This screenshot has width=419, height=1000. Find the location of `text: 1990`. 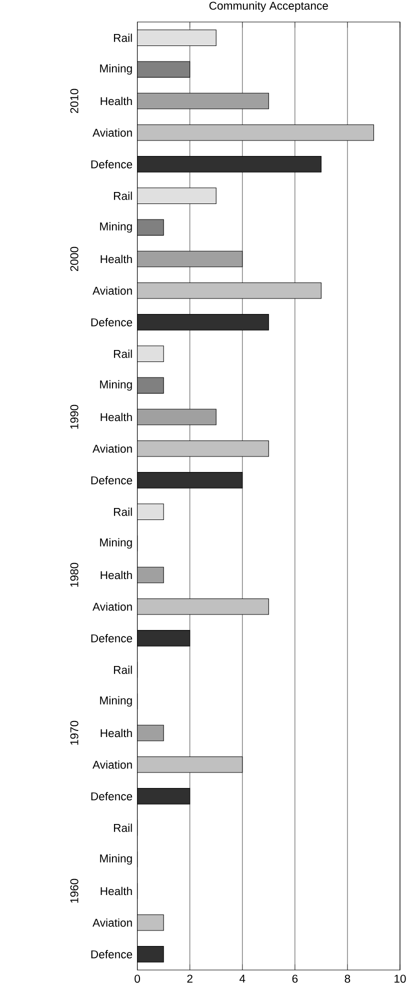

text: 1990 is located at coordinates (74, 416).